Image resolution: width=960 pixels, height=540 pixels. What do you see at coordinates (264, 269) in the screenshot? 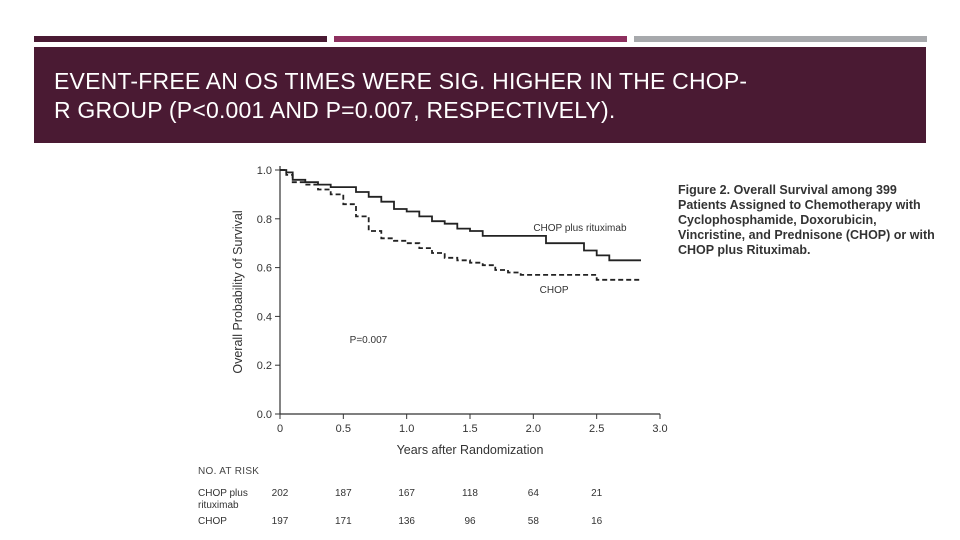
I see `y-tick-label: 0.6` at bounding box center [264, 269].